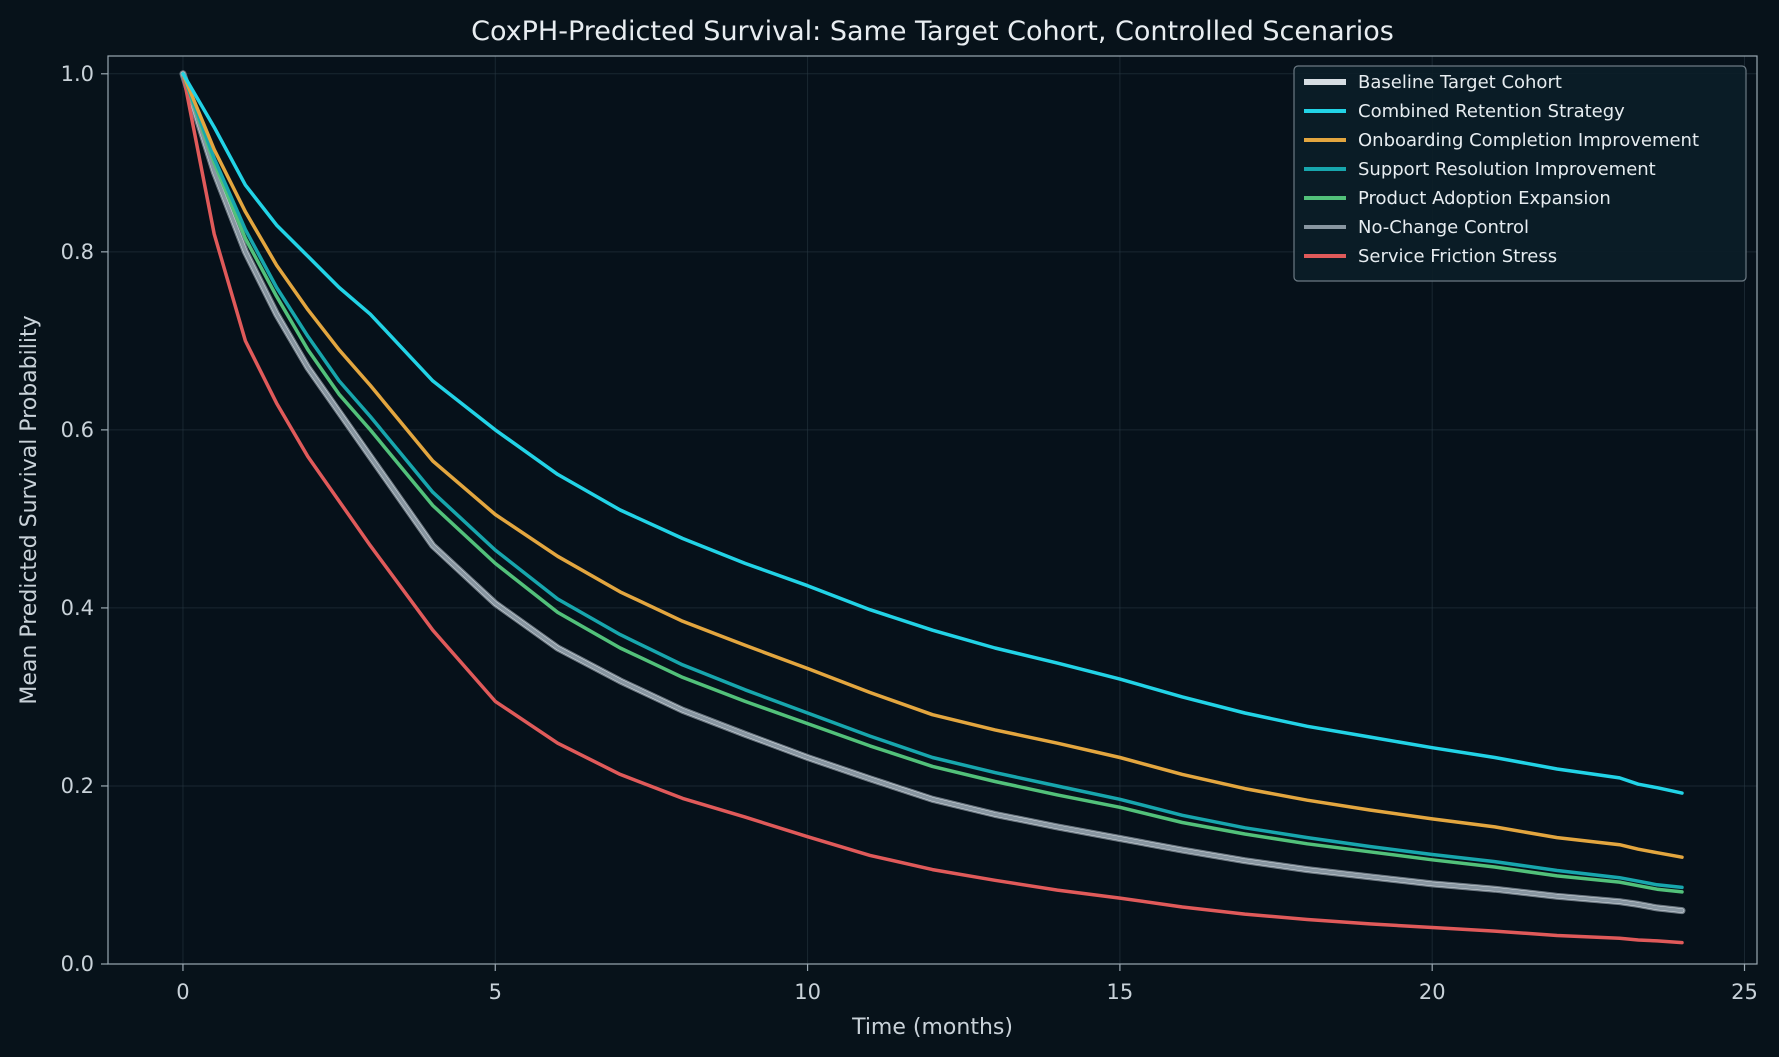  I want to click on y-tick-label: 0.4, so click(77, 608).